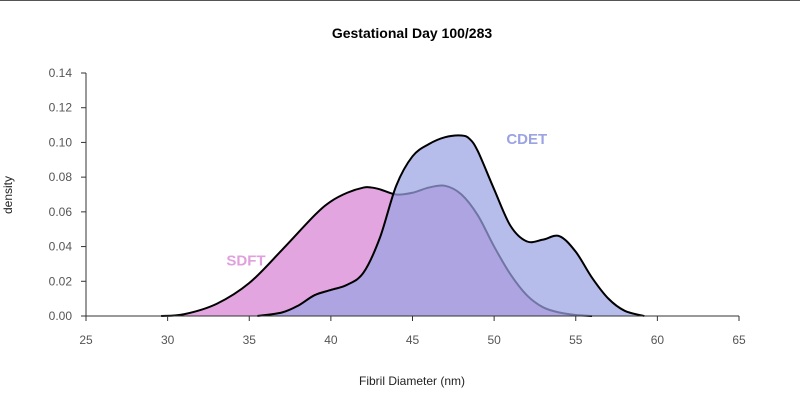  Describe the element at coordinates (61, 316) in the screenshot. I see `y-tick-label: 0.00` at that location.